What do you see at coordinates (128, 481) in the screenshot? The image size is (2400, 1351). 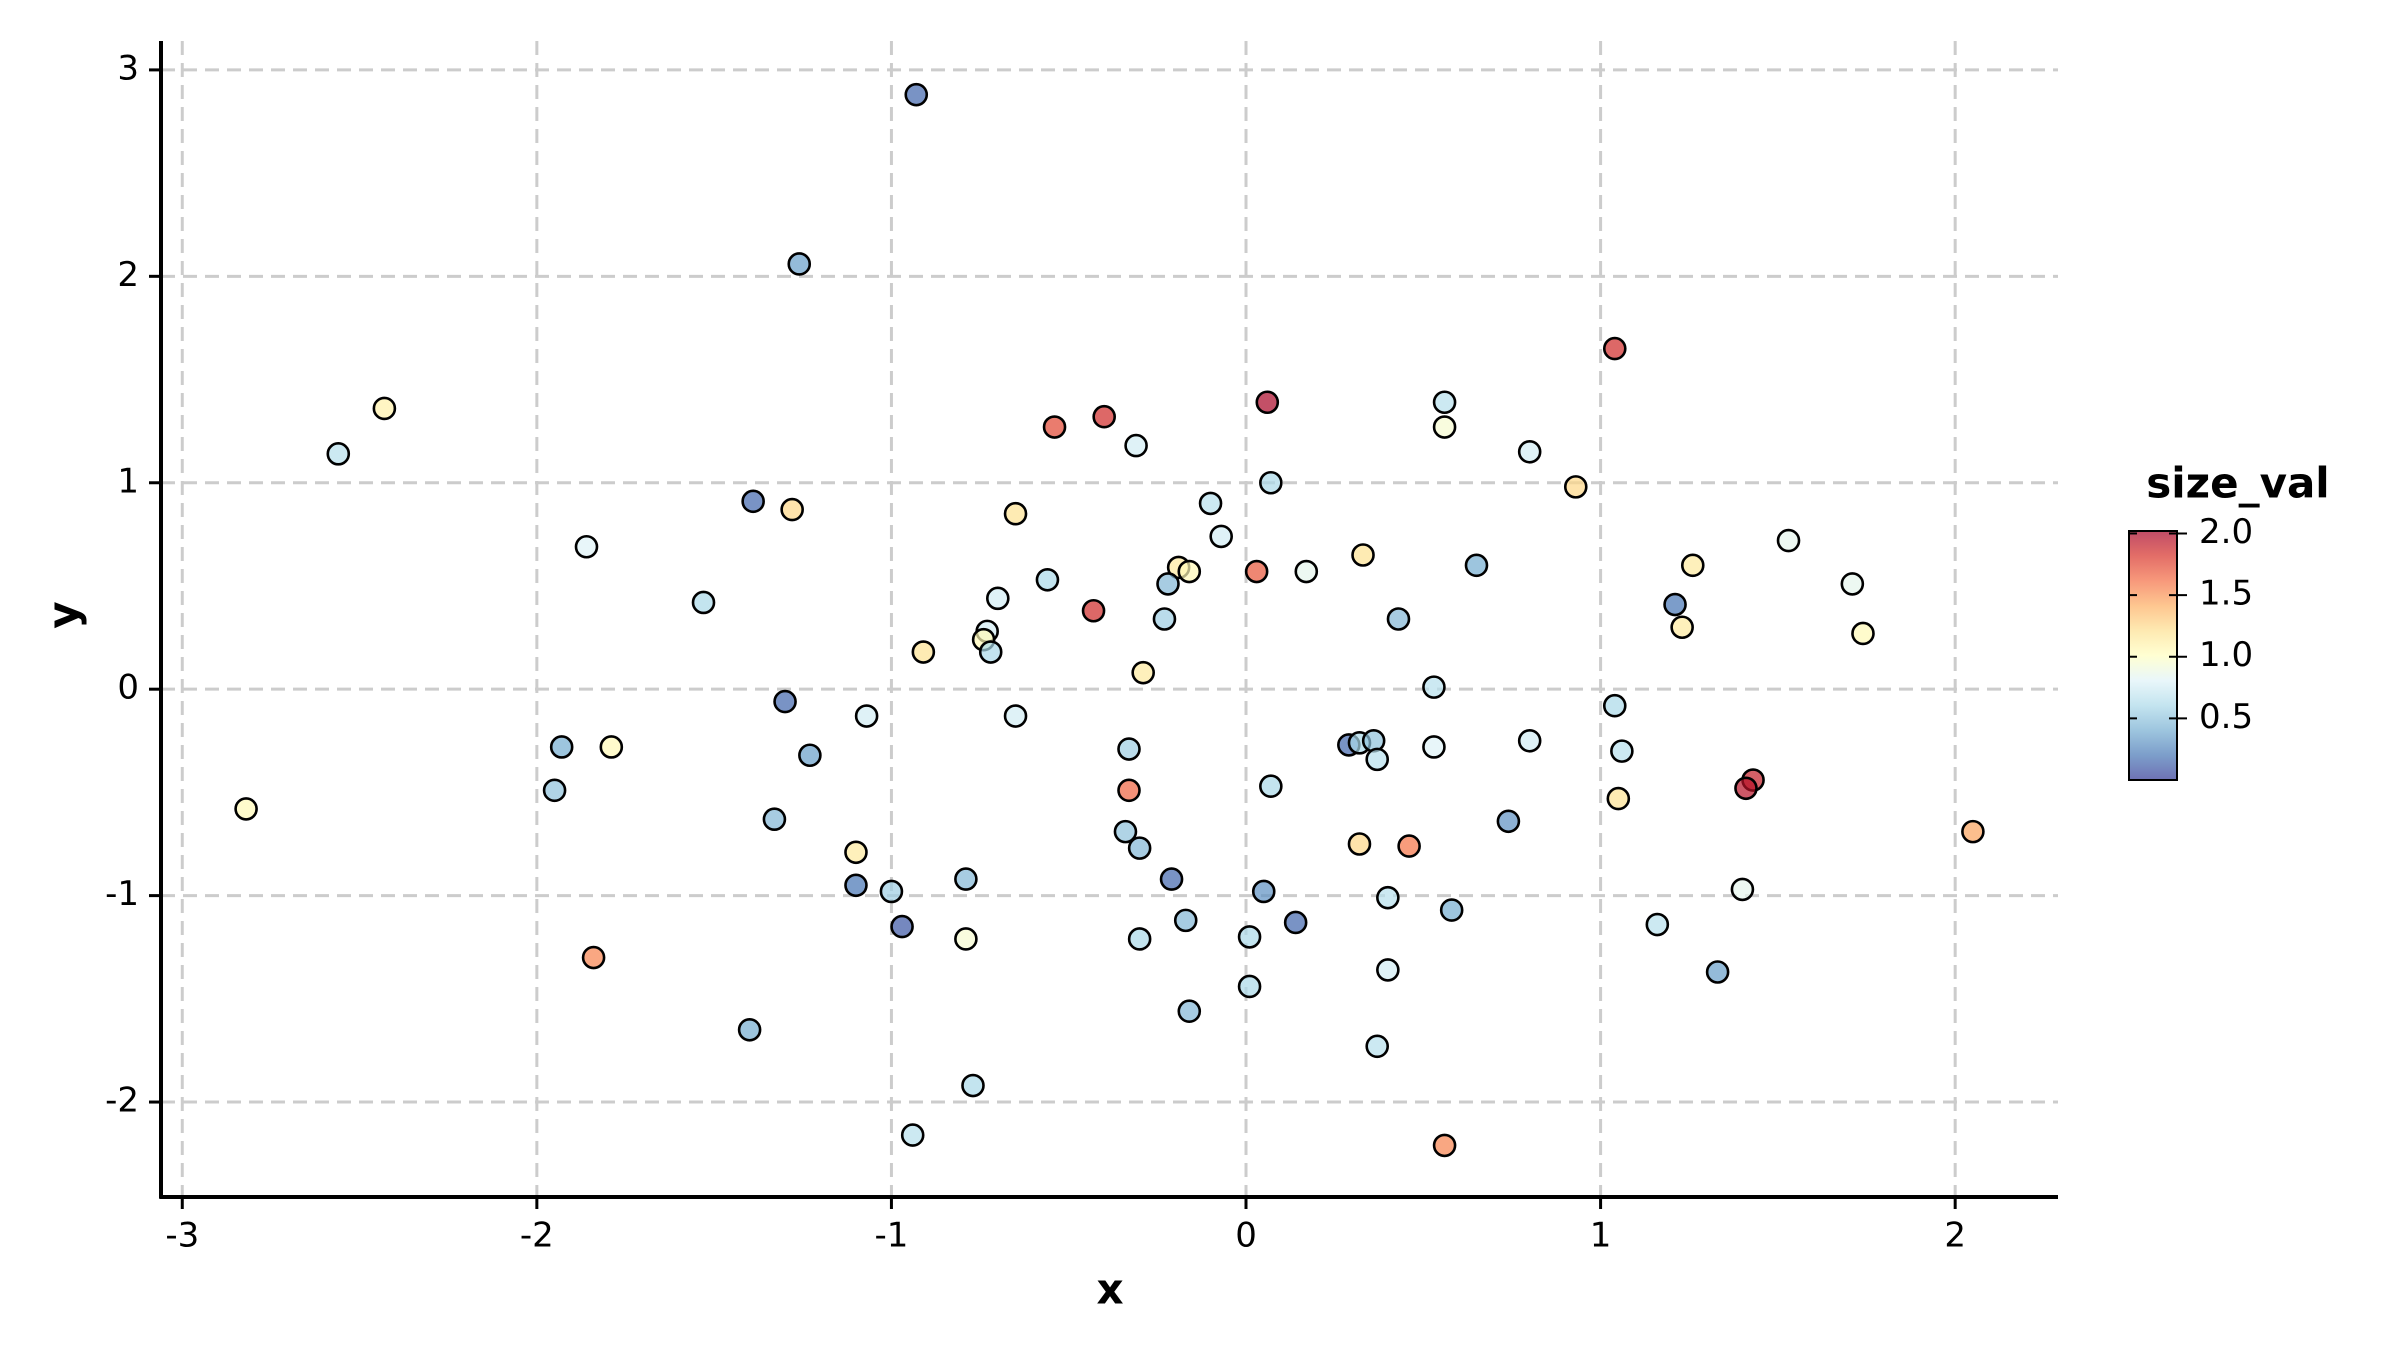 I see `y-tick-label: 1` at bounding box center [128, 481].